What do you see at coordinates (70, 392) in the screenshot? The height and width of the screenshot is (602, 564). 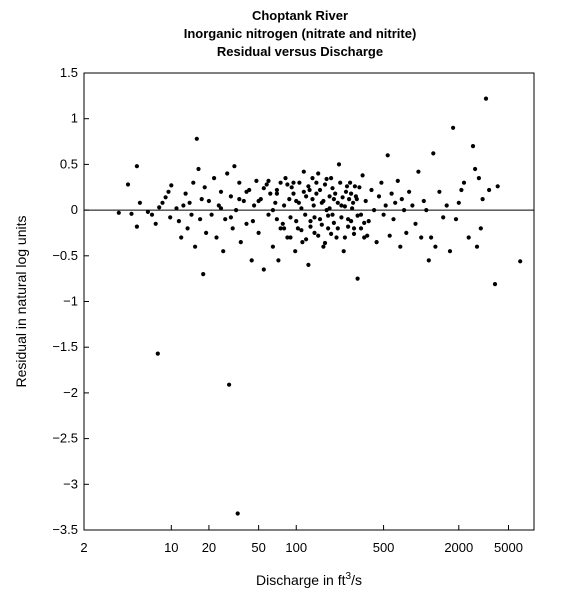 I see `y-tick-label: −2` at bounding box center [70, 392].